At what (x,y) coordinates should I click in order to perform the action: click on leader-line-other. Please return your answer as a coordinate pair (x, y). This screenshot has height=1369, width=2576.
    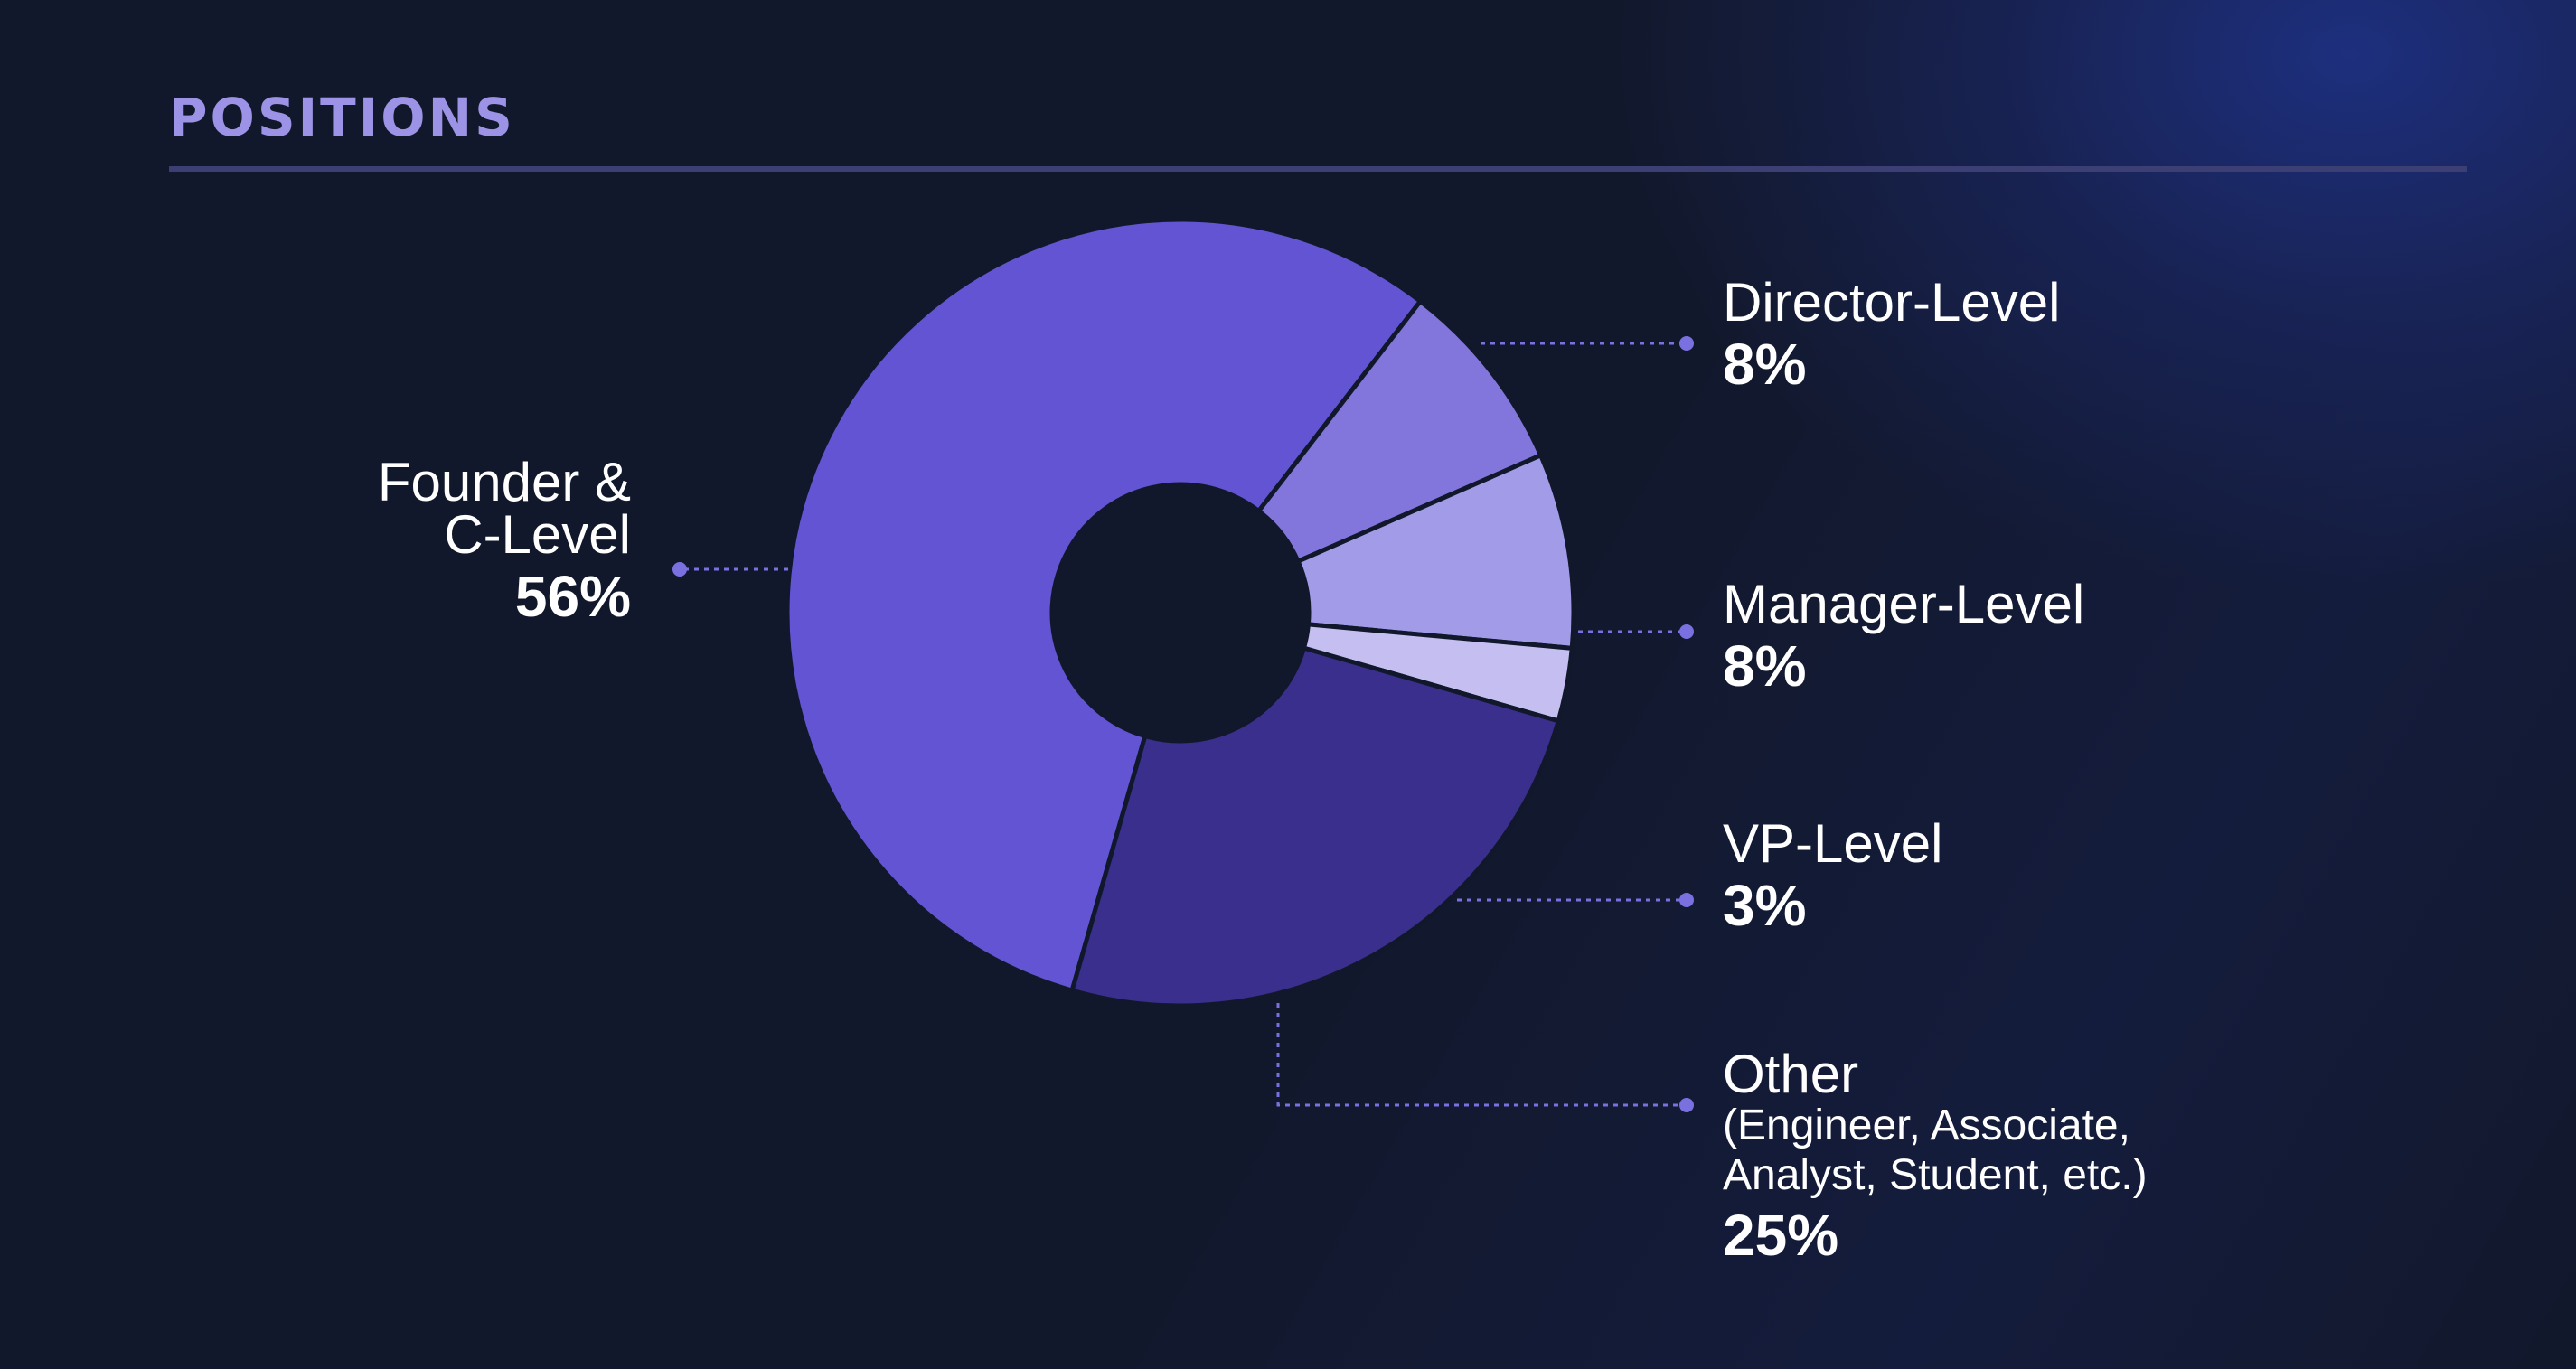
    Looking at the image, I should click on (1481, 1055).